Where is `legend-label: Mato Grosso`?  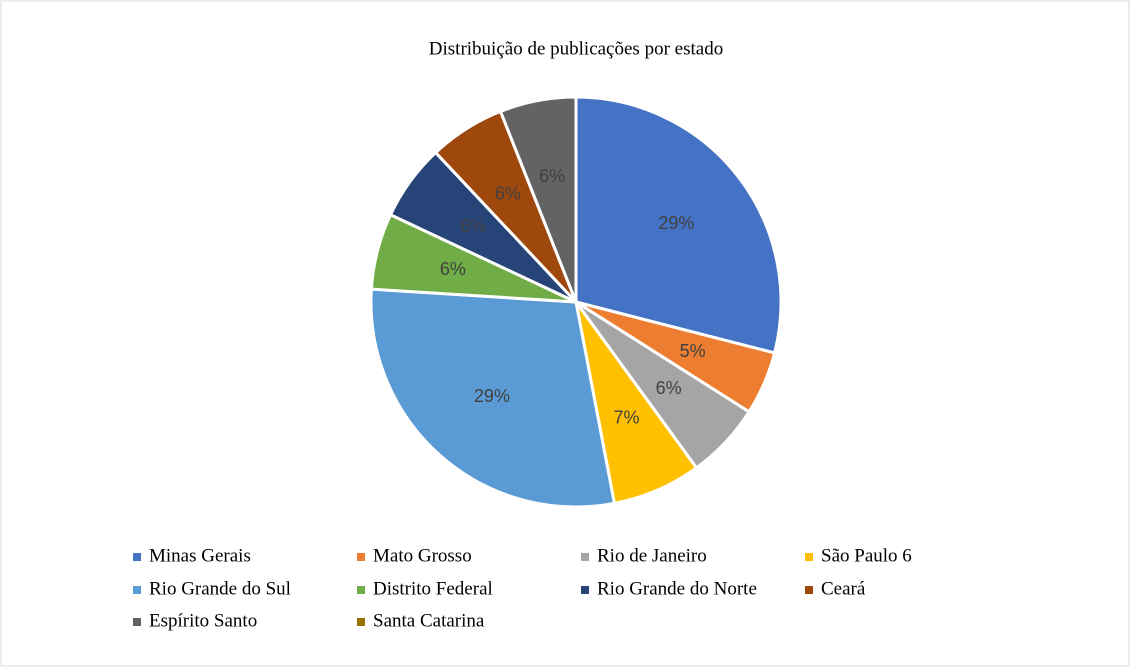 legend-label: Mato Grosso is located at coordinates (422, 555).